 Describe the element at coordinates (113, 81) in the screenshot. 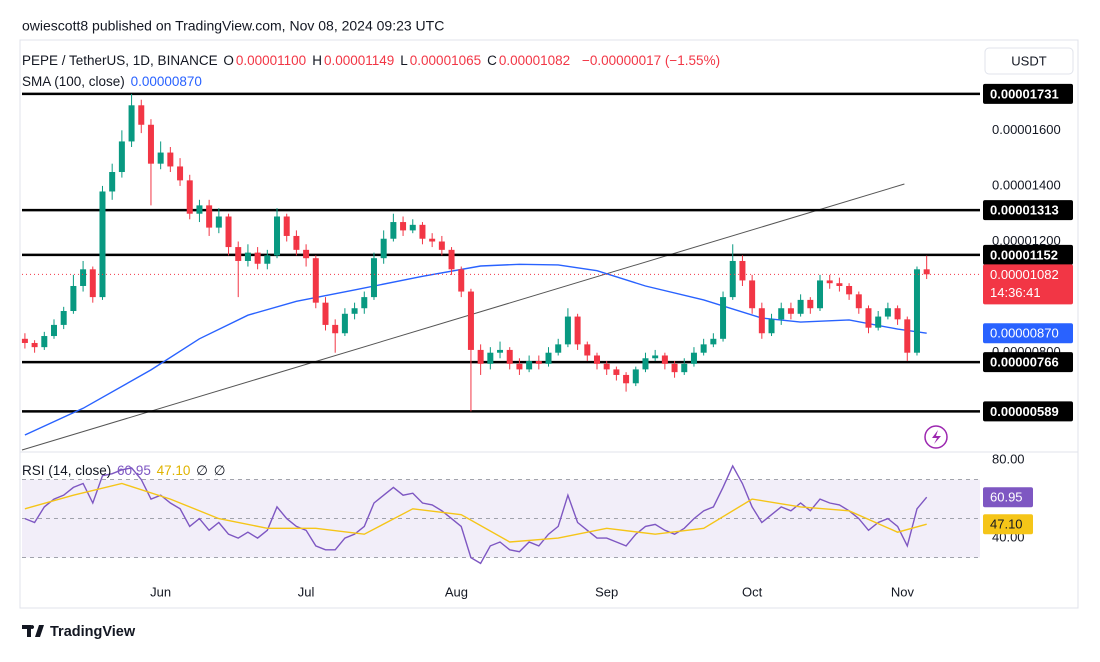

I see `sma-legend: SMA (100, close) 0.00000870` at that location.